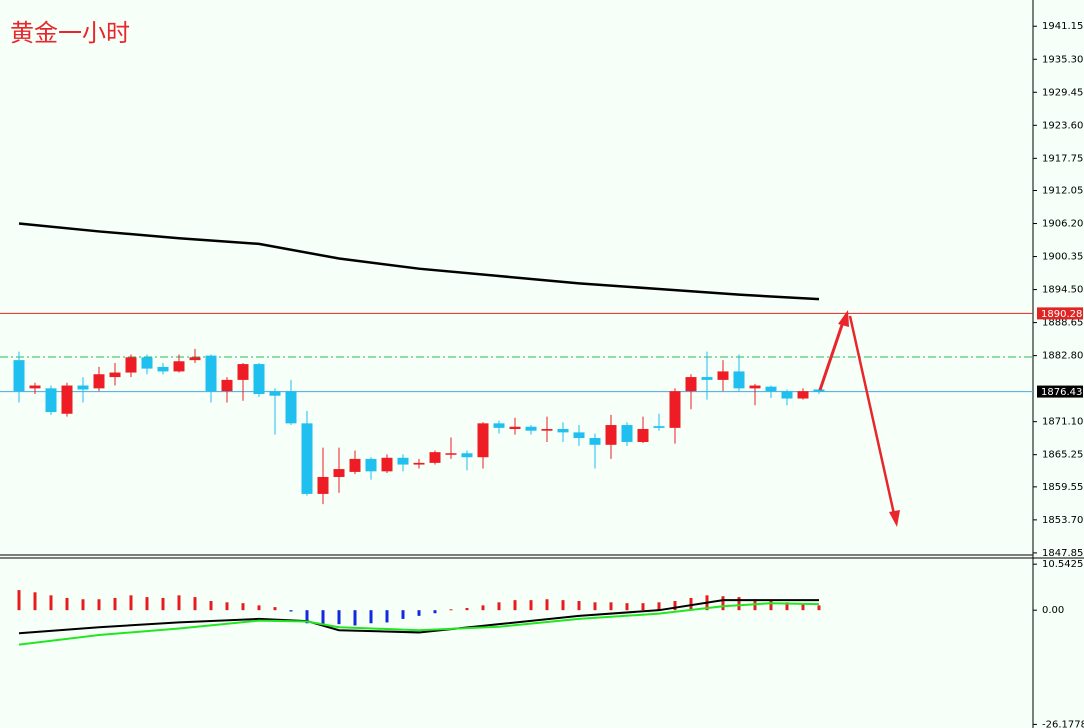 Image resolution: width=1084 pixels, height=728 pixels. Describe the element at coordinates (1062, 59) in the screenshot. I see `y-tick-label: 1935.30` at that location.